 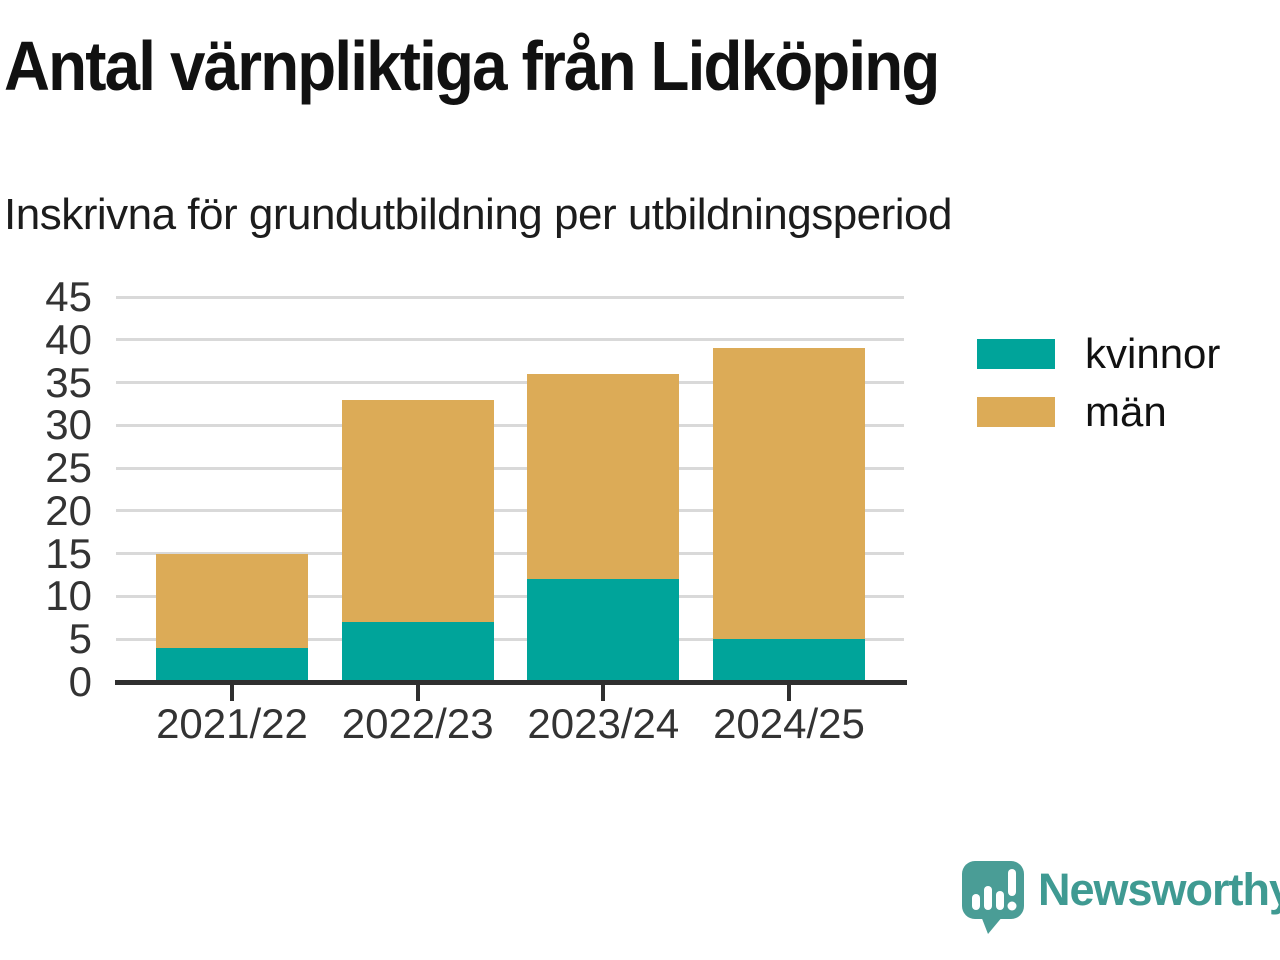 What do you see at coordinates (789, 723) in the screenshot?
I see `x-axis-tick-label: 2024/25` at bounding box center [789, 723].